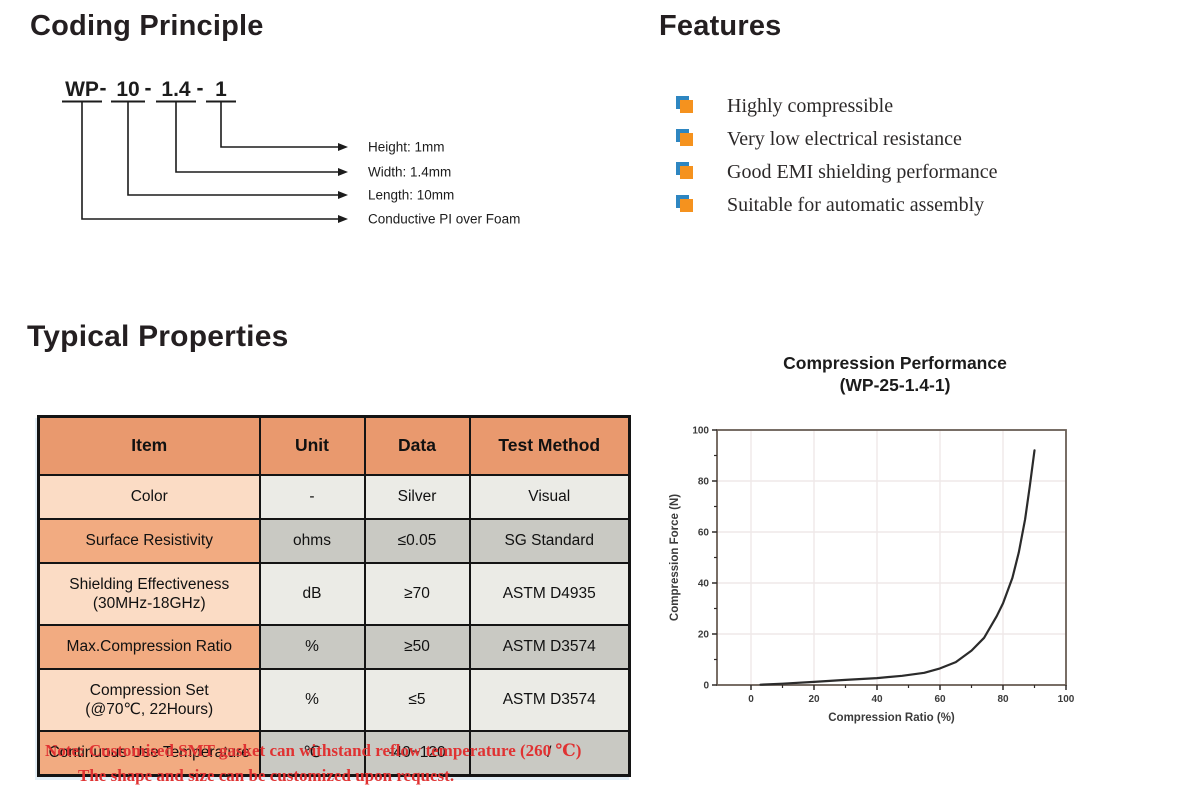 Image resolution: width=1178 pixels, height=806 pixels. Describe the element at coordinates (549, 445) in the screenshot. I see `column-header: Test Method` at that location.